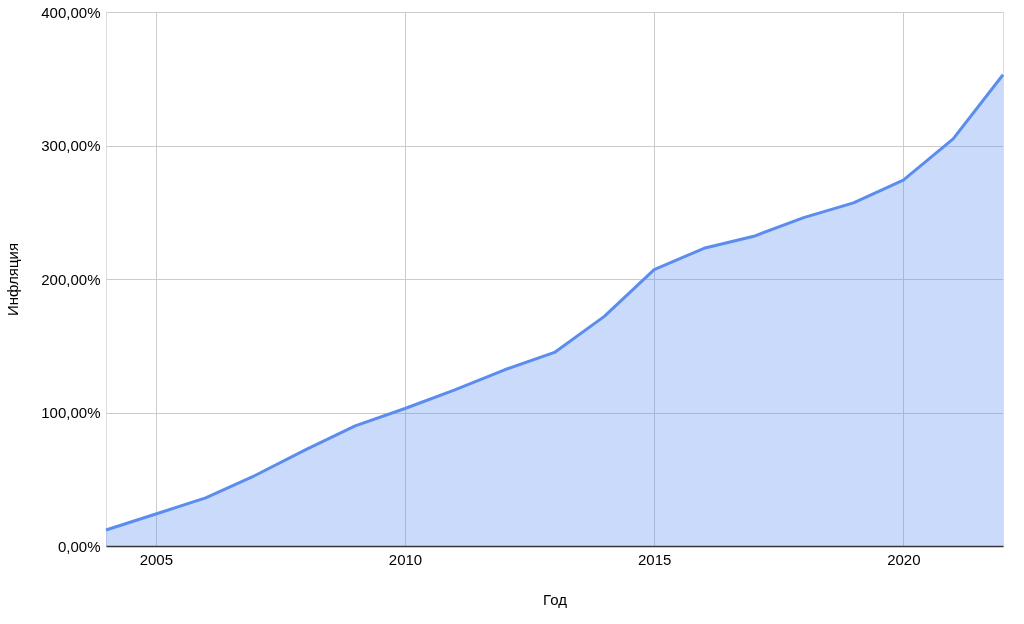 Image resolution: width=1024 pixels, height=624 pixels. I want to click on x-tick-label: 2010, so click(405, 559).